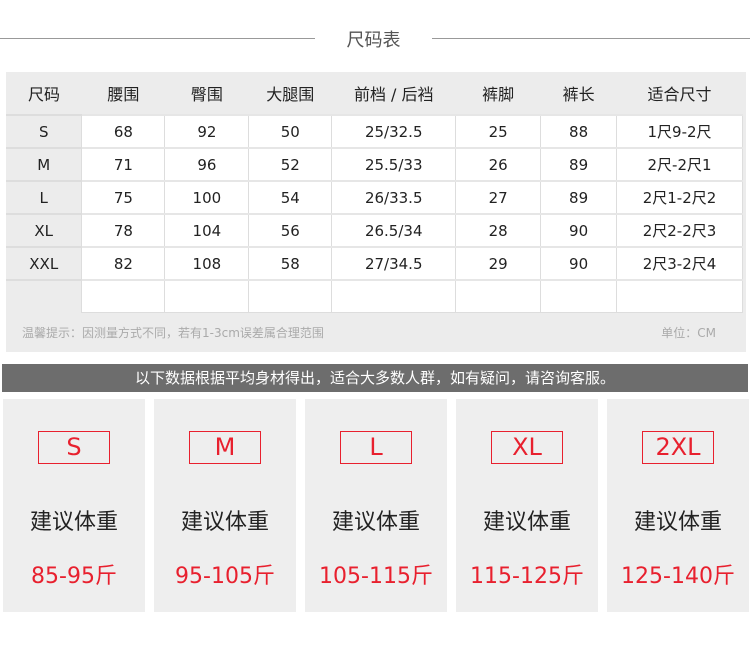 This screenshot has height=650, width=750. What do you see at coordinates (578, 94) in the screenshot?
I see `column-header: 裤长` at bounding box center [578, 94].